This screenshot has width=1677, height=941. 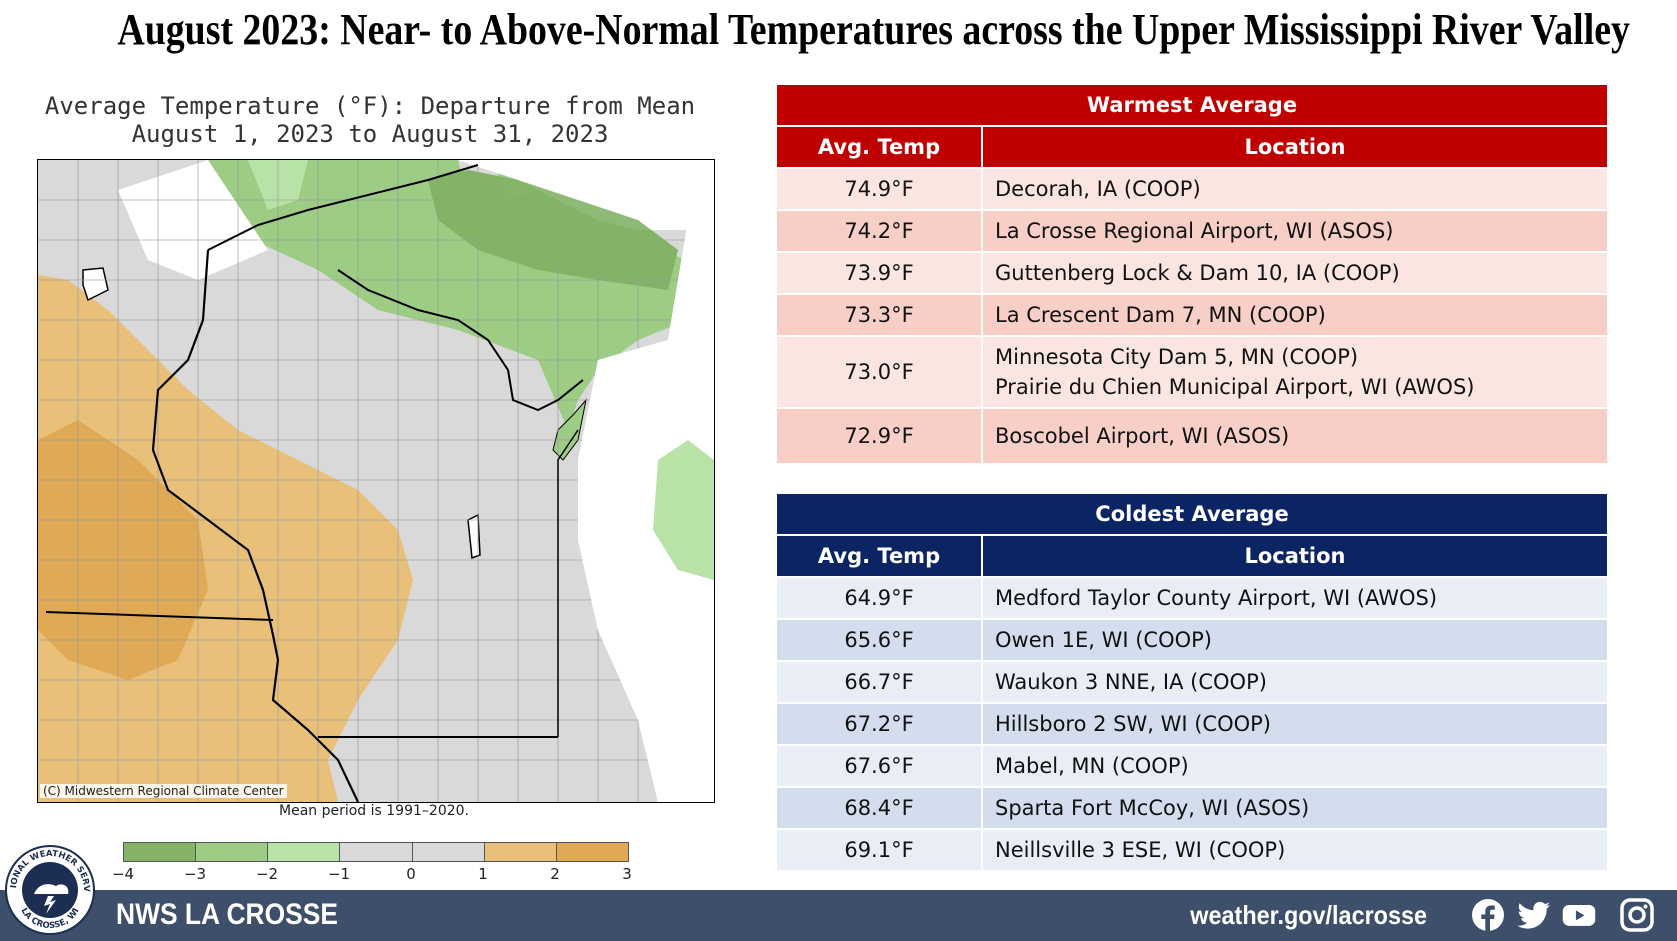 What do you see at coordinates (1294, 639) in the screenshot?
I see `location-cell: Owen 1E, WI (COOP)` at bounding box center [1294, 639].